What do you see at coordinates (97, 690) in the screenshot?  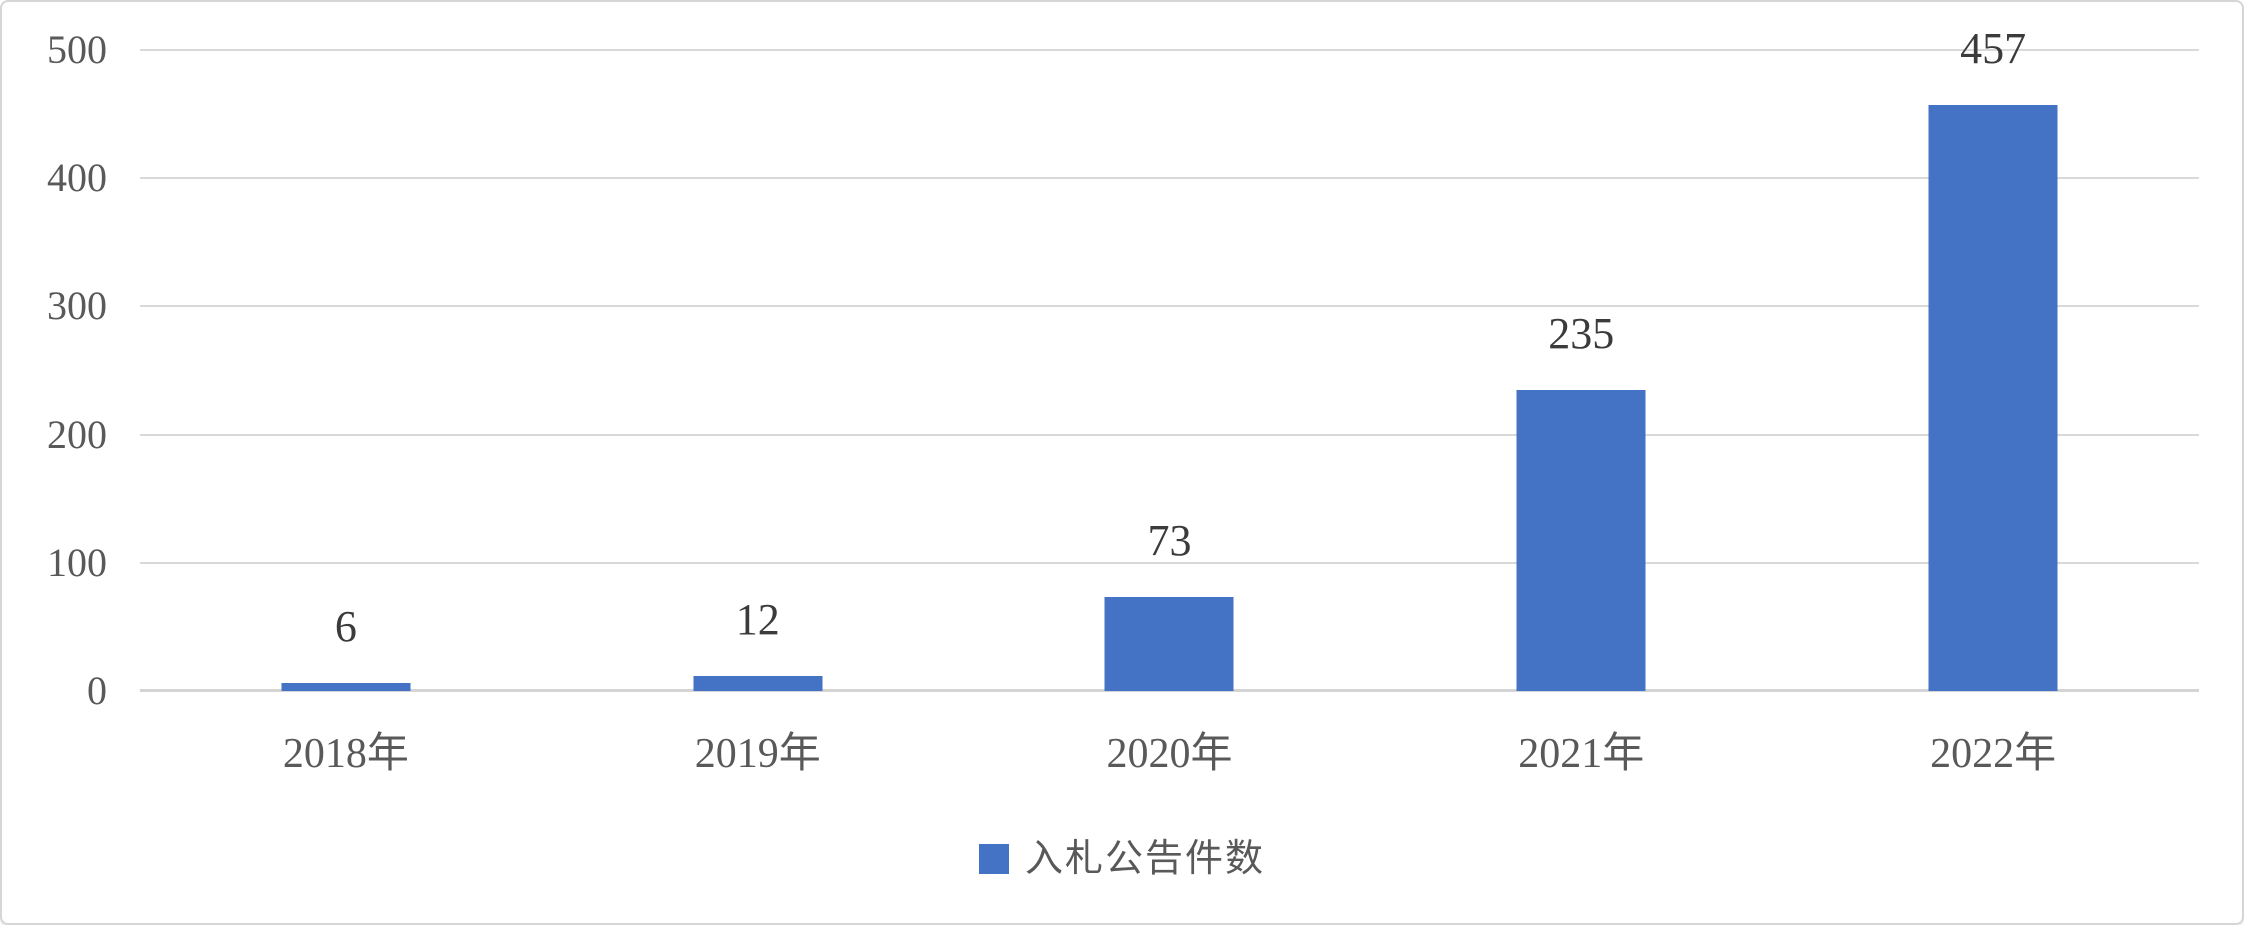 I see `y-tick-label: 0` at bounding box center [97, 690].